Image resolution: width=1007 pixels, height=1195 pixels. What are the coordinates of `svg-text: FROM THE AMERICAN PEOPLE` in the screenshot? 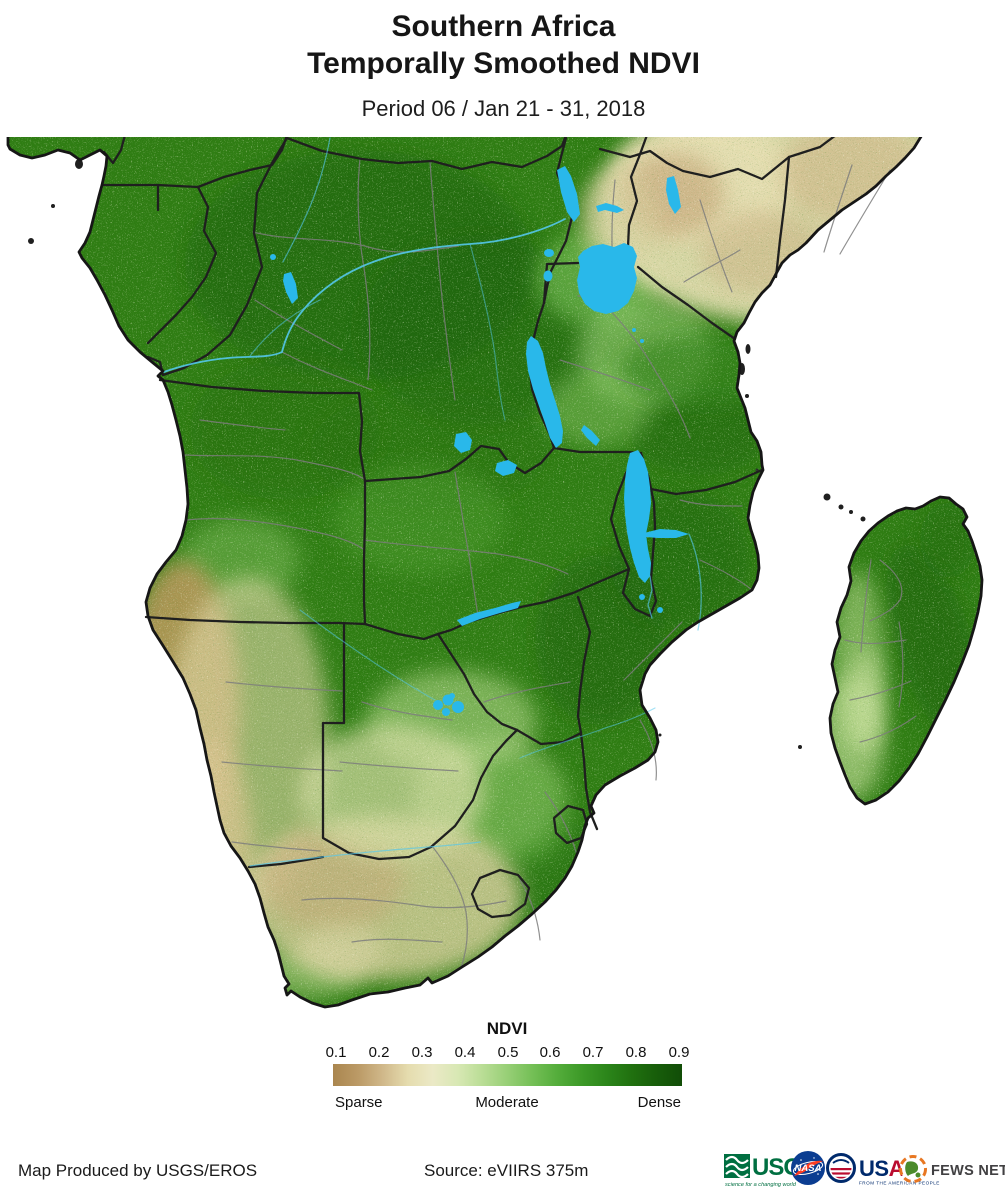 It's located at (899, 1183).